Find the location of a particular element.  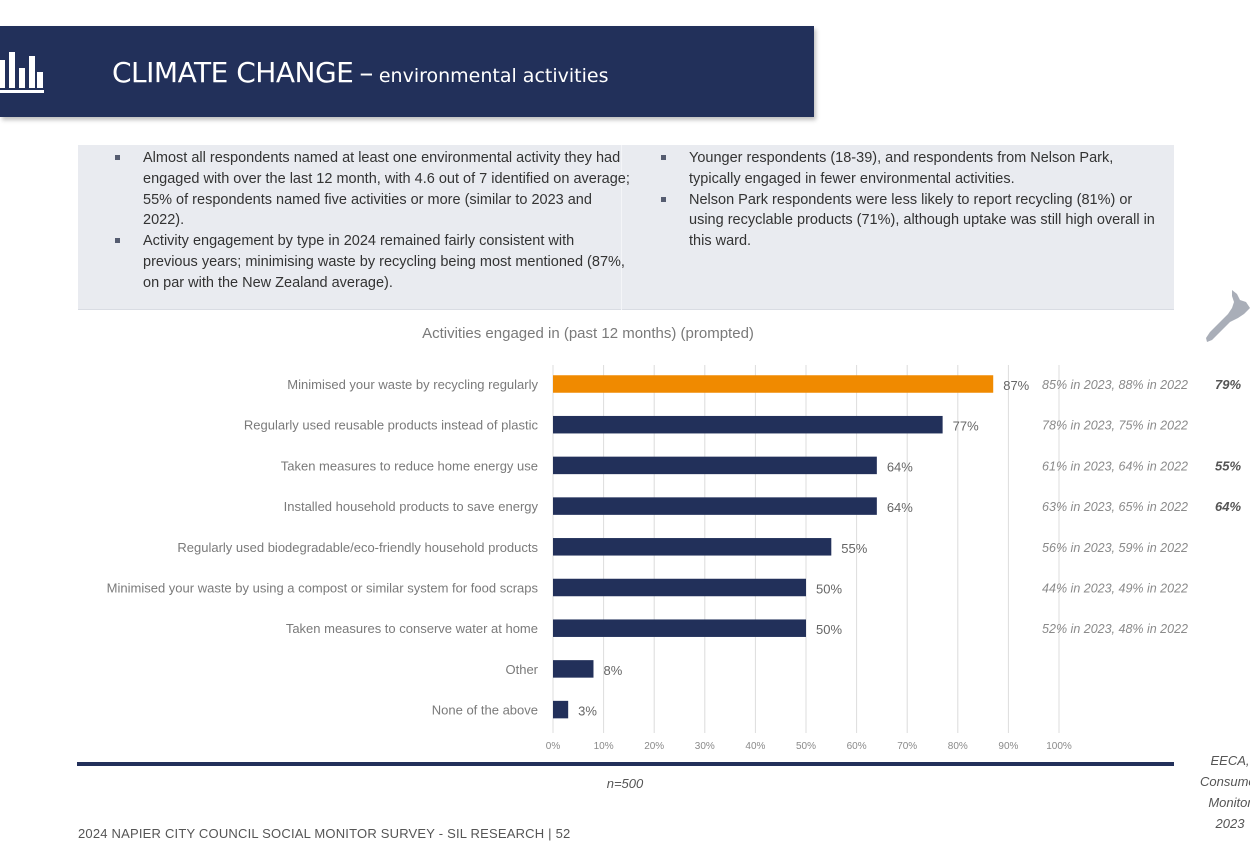

x-tick-label: 70% is located at coordinates (907, 746).